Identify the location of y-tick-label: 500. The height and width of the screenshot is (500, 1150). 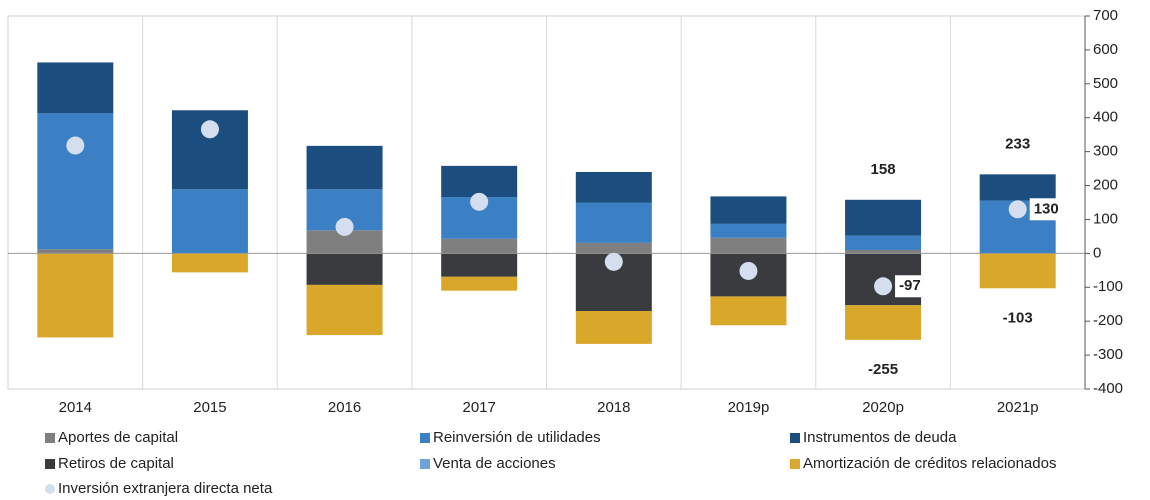
(1105, 83).